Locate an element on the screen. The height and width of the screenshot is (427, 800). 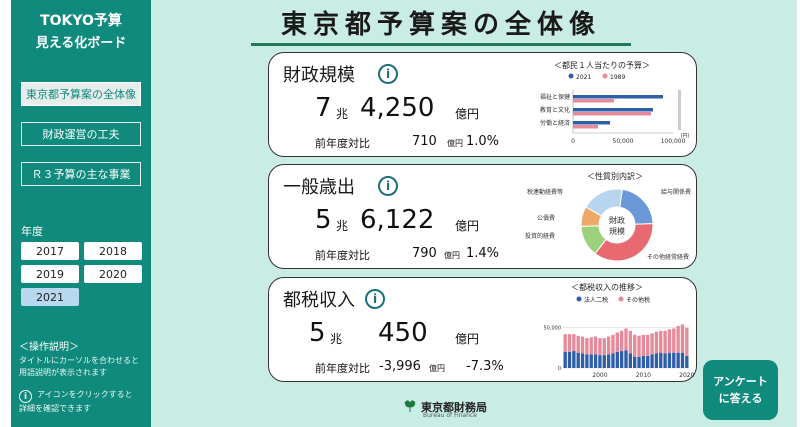
yoy-percent: -7.3% is located at coordinates (485, 366).